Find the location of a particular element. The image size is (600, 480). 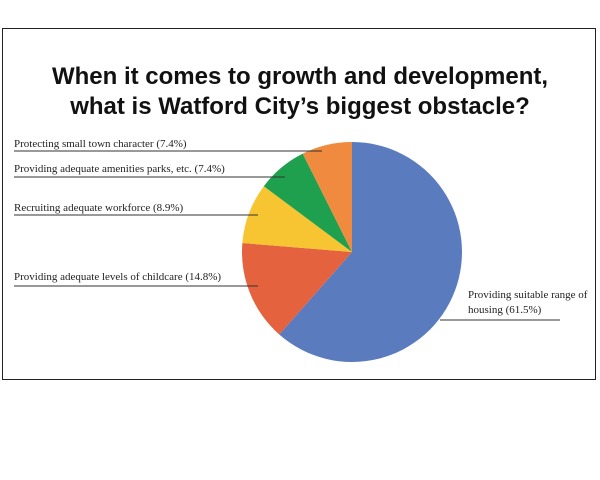

slice-label: Recruiting adequate workforce (8.9%) is located at coordinates (98, 208).